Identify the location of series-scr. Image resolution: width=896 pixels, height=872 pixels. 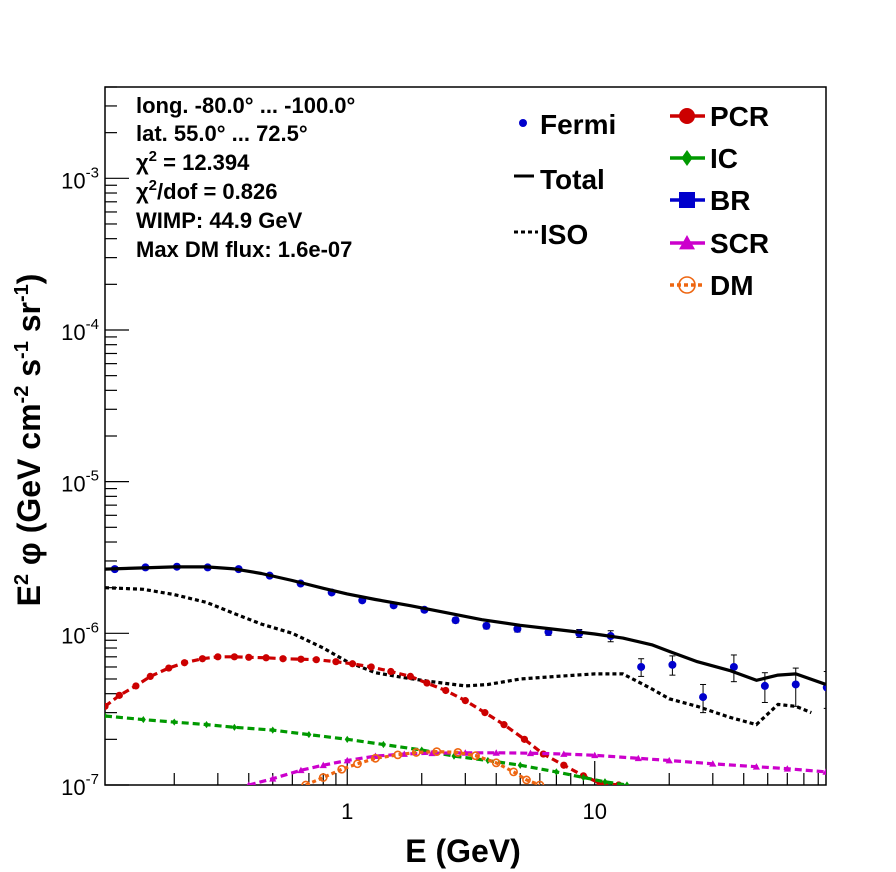
(536, 767).